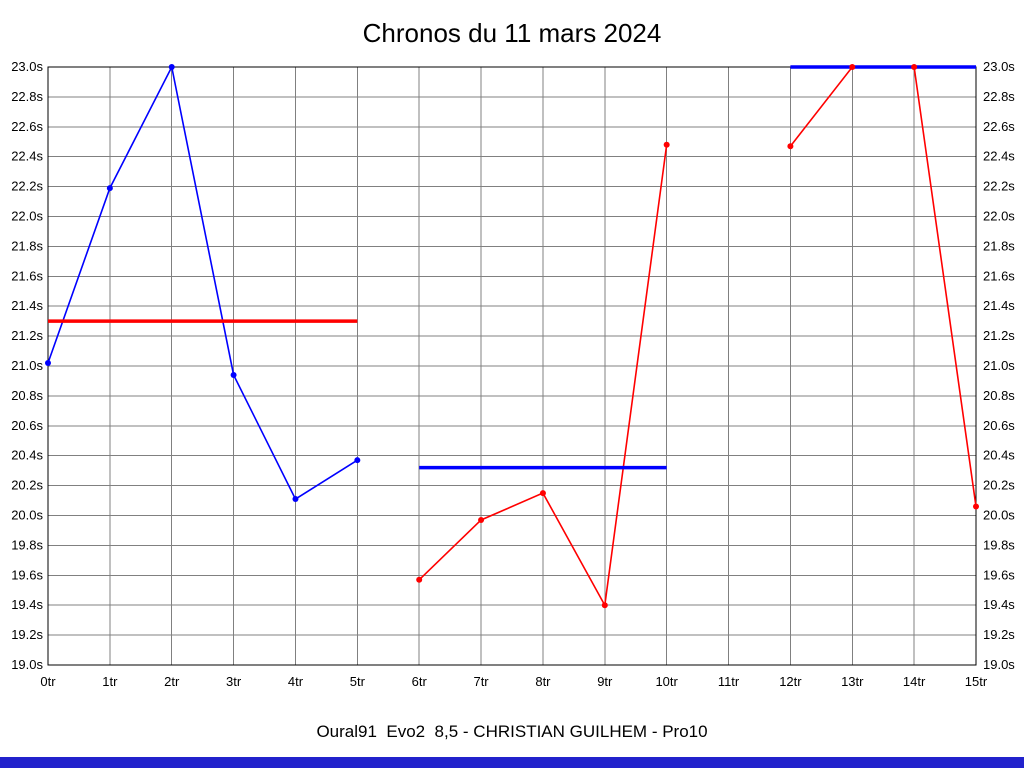 The width and height of the screenshot is (1024, 768). I want to click on y-axis-label-right: 19.0s, so click(999, 664).